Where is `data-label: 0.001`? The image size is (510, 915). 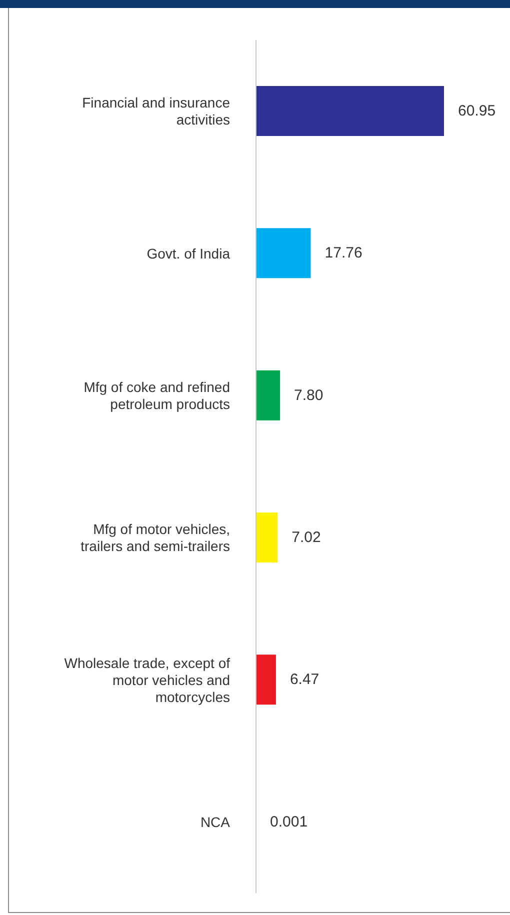 data-label: 0.001 is located at coordinates (289, 821).